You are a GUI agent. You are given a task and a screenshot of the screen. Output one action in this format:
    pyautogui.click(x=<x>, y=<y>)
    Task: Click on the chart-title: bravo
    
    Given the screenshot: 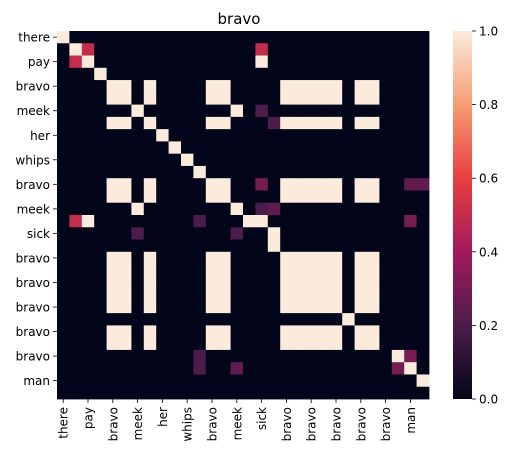 What is the action you would take?
    pyautogui.click(x=239, y=19)
    